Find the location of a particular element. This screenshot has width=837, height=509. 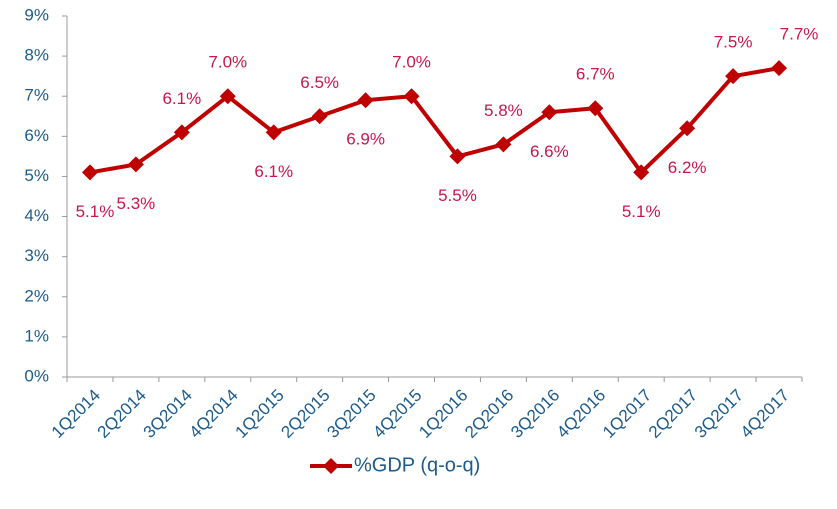

legend-marker is located at coordinates (331, 466).